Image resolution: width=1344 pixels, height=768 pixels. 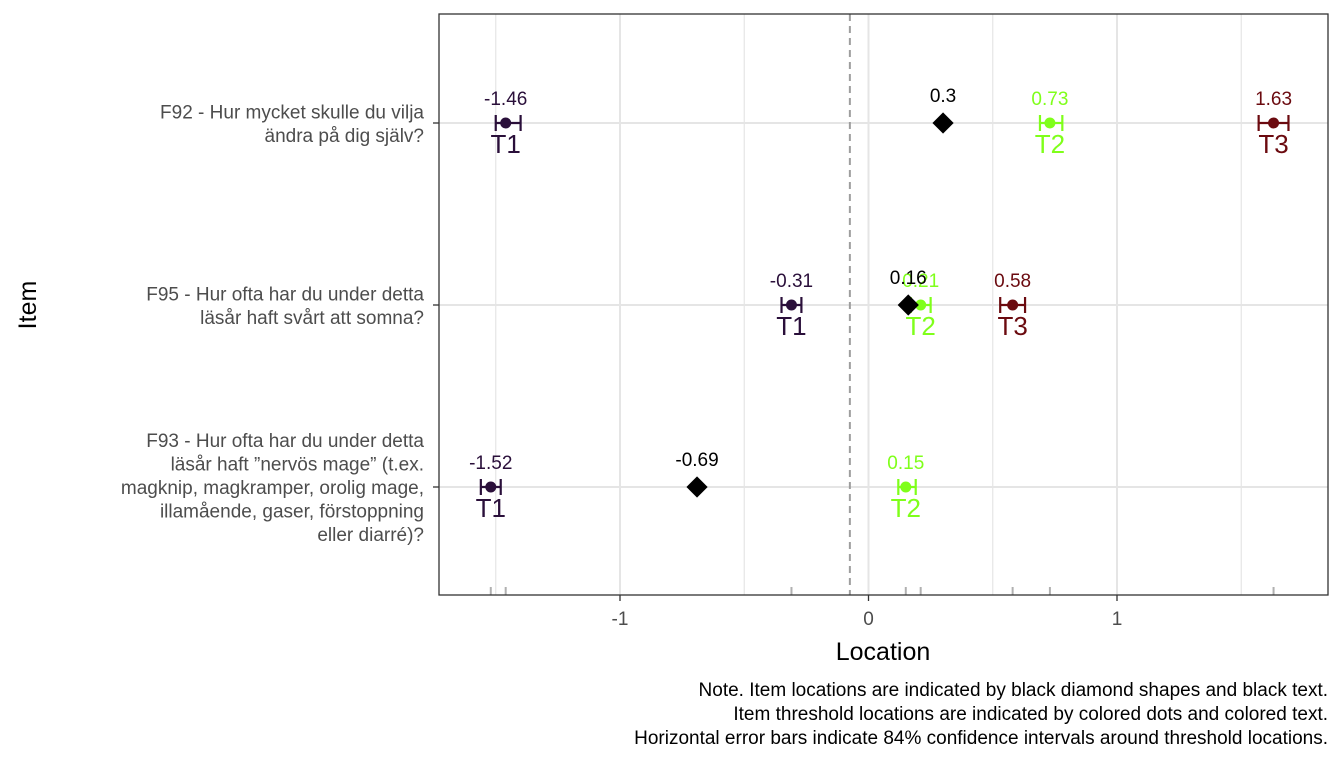 I want to click on threshold-value-label: 0.21, so click(x=920, y=281).